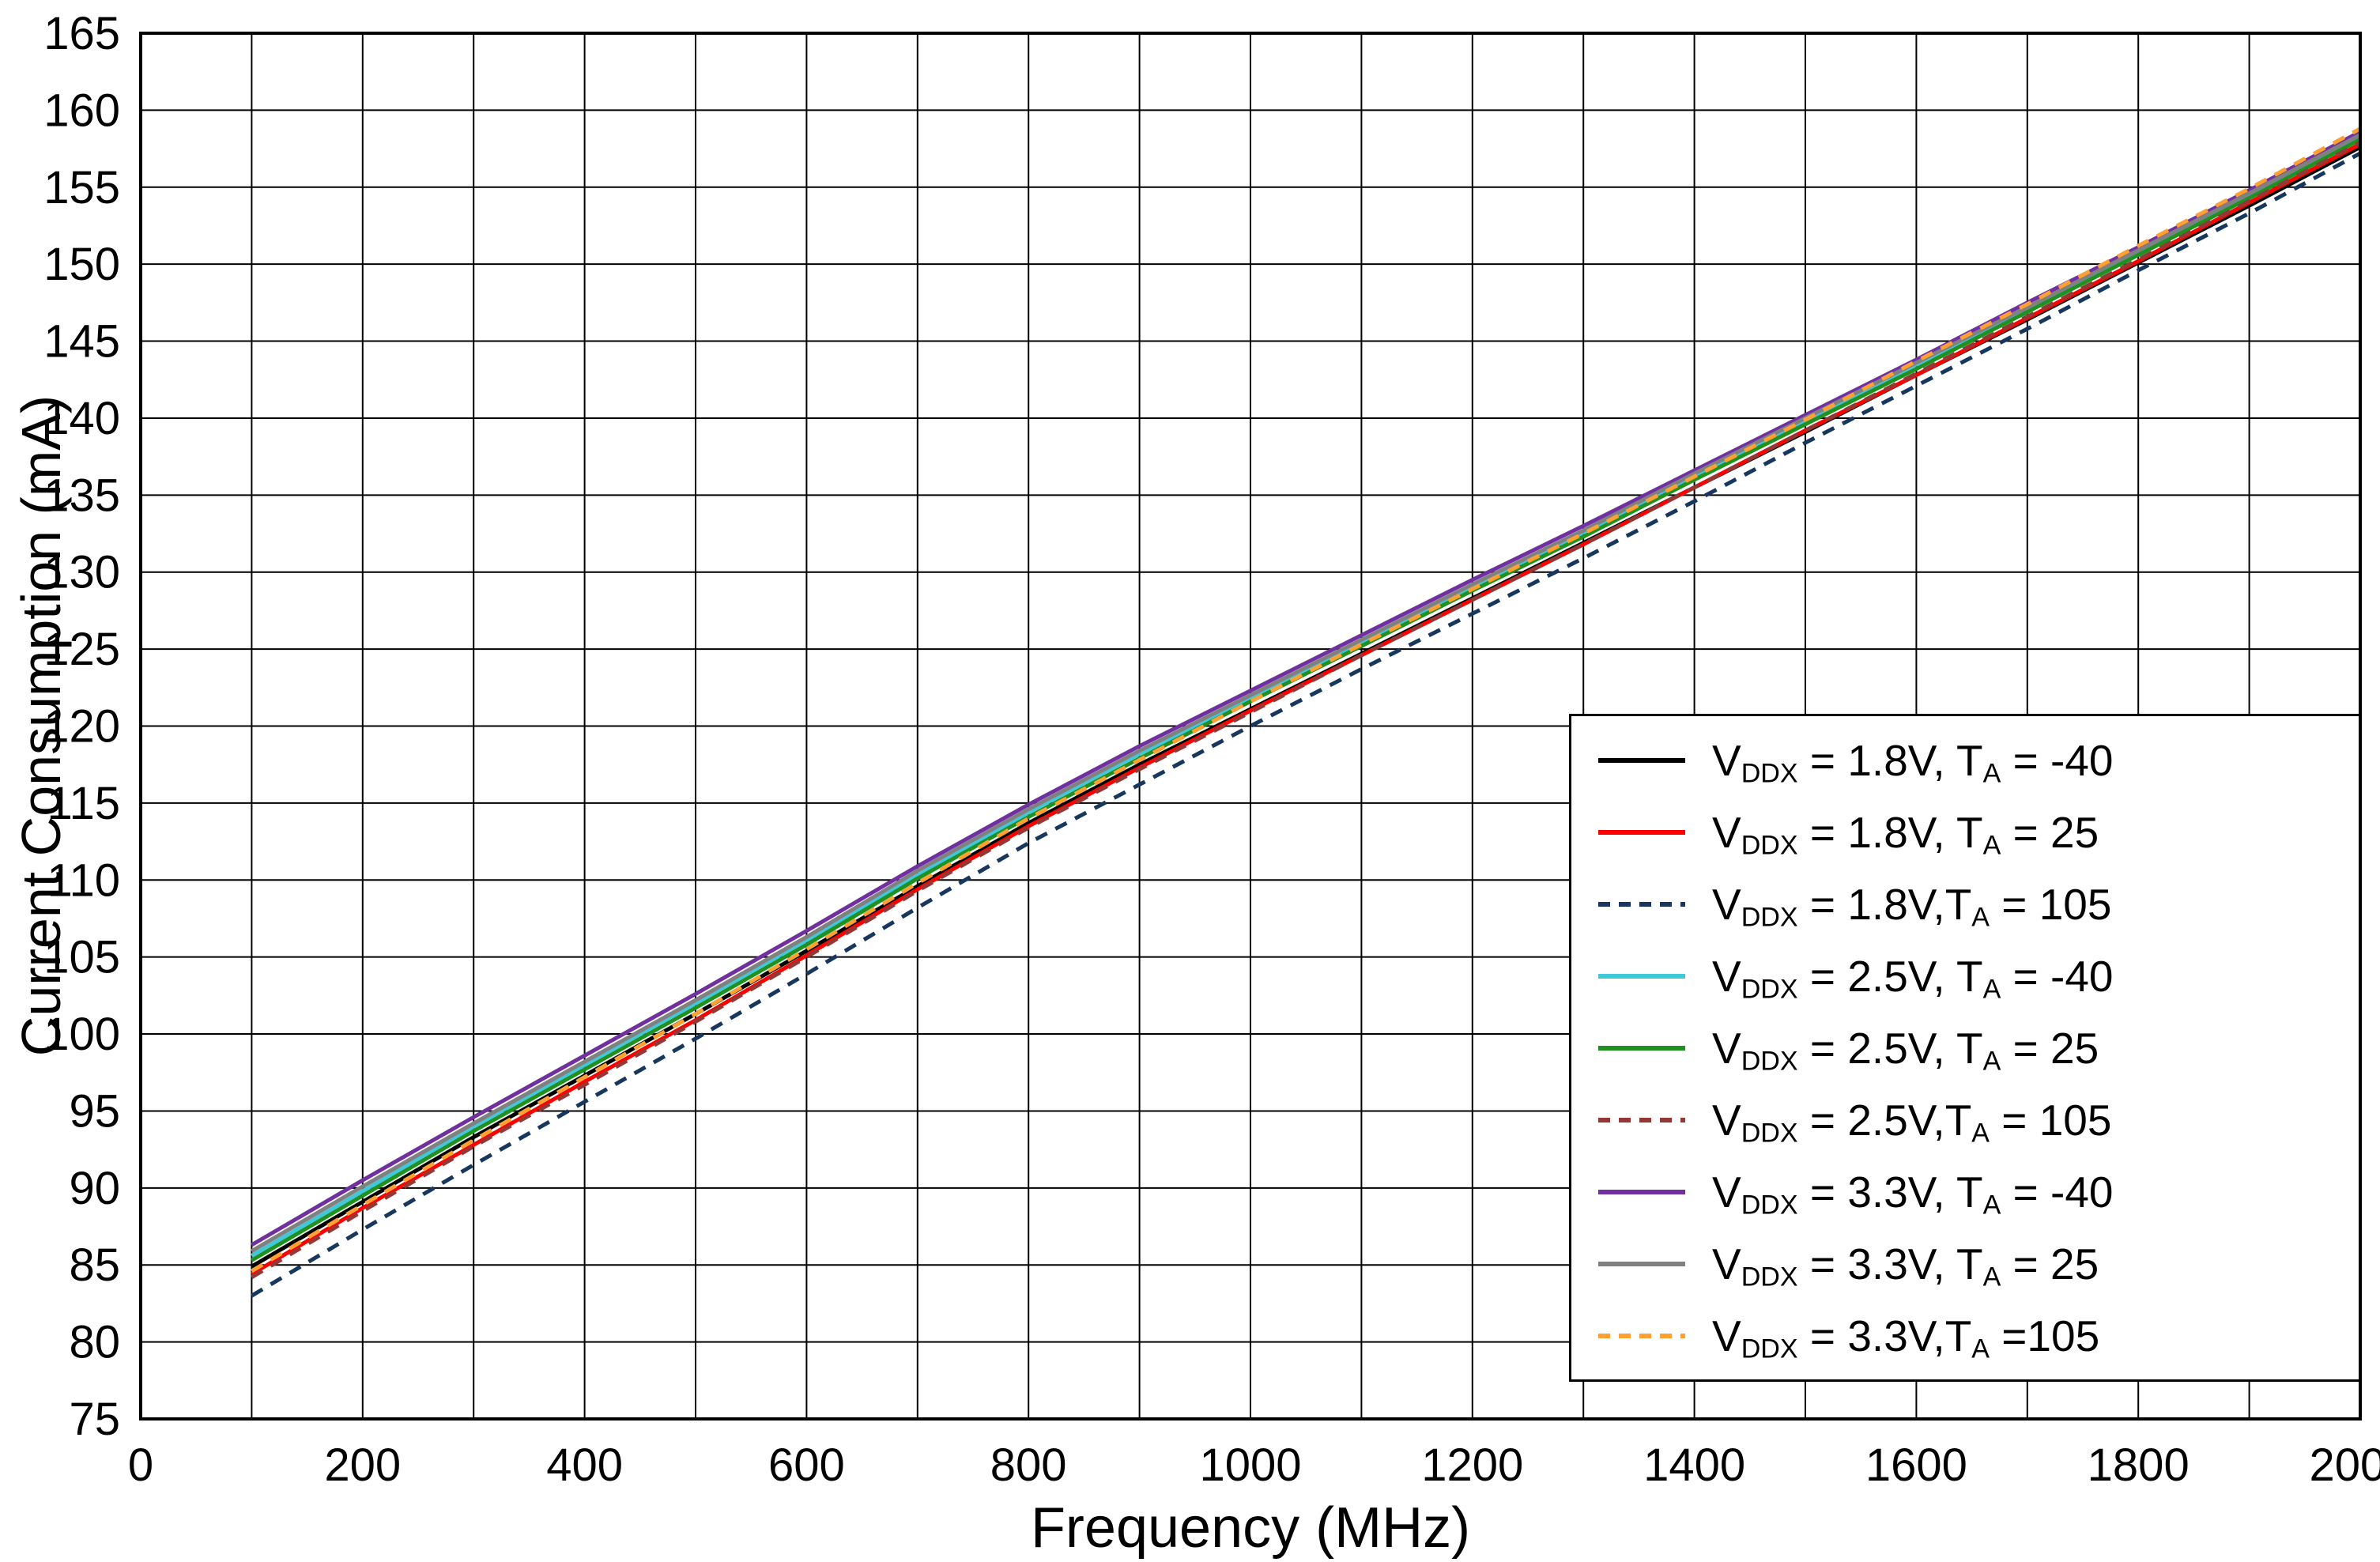 This screenshot has width=2380, height=1562. Describe the element at coordinates (81, 342) in the screenshot. I see `y-tick-label: 145` at that location.